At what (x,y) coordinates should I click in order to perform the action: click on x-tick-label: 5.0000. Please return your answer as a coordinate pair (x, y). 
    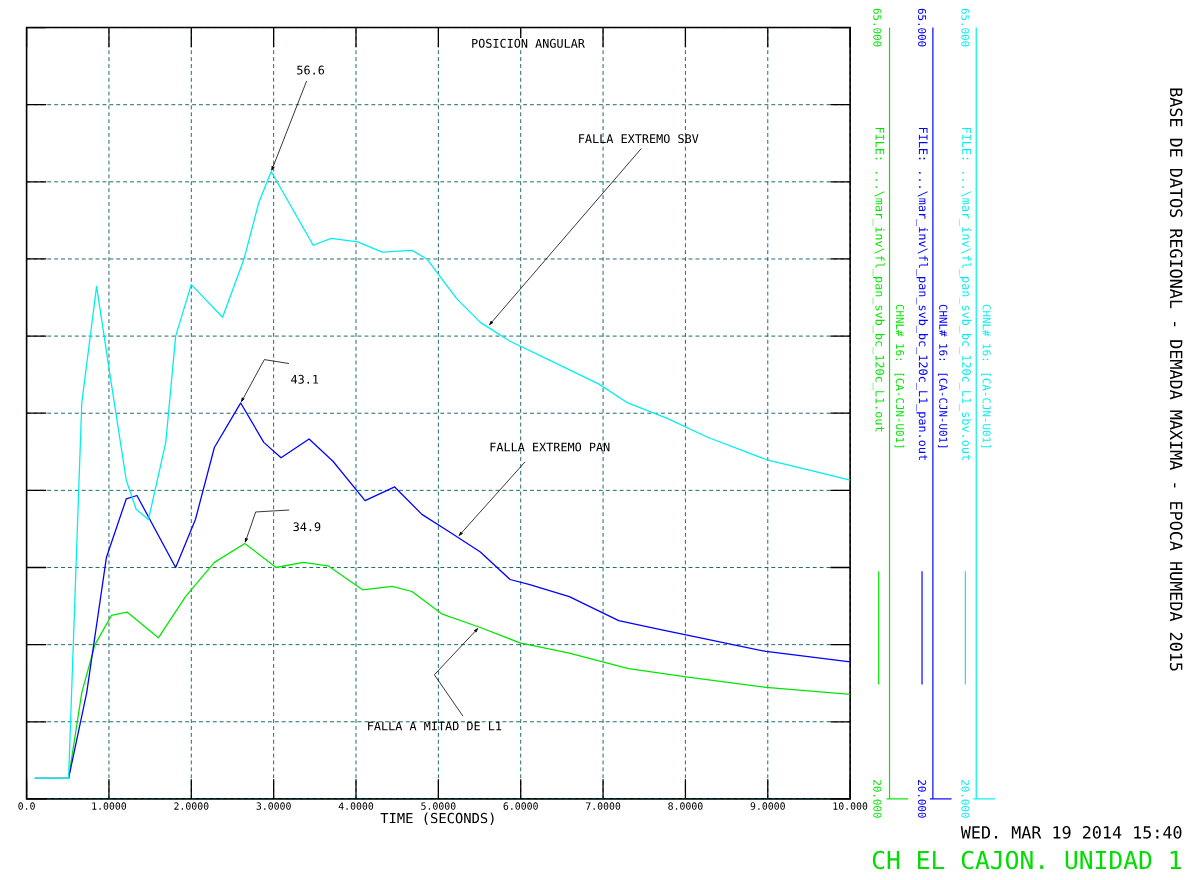
    Looking at the image, I should click on (438, 806).